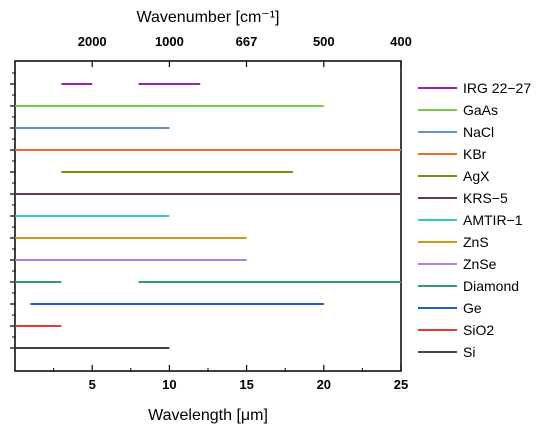 This screenshot has height=435, width=550. I want to click on legend-label: GaAs, so click(480, 110).